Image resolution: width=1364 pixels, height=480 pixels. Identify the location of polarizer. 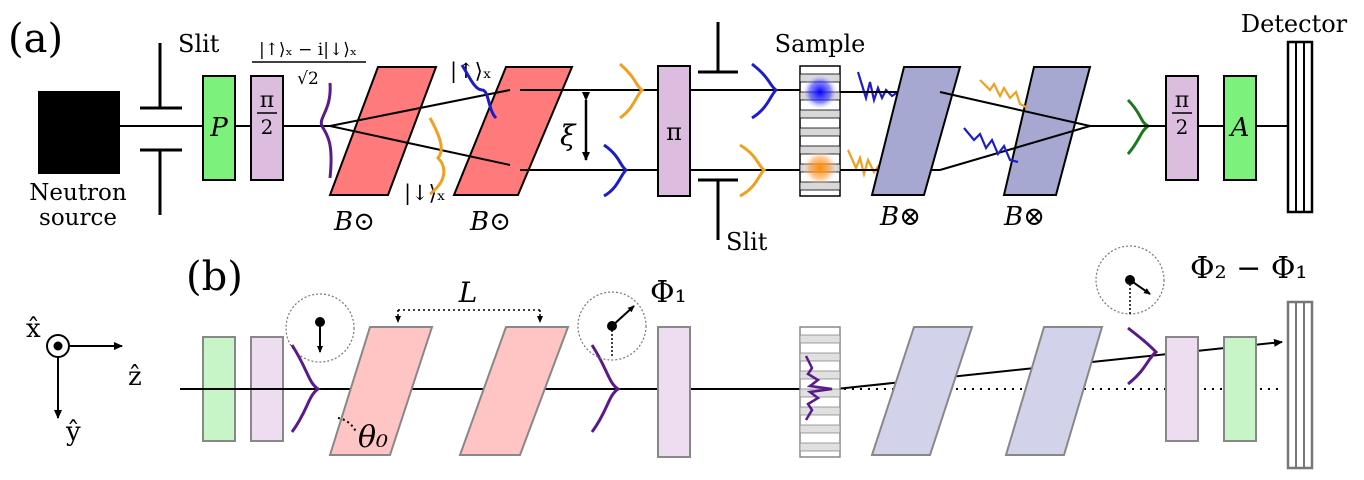
(219, 128).